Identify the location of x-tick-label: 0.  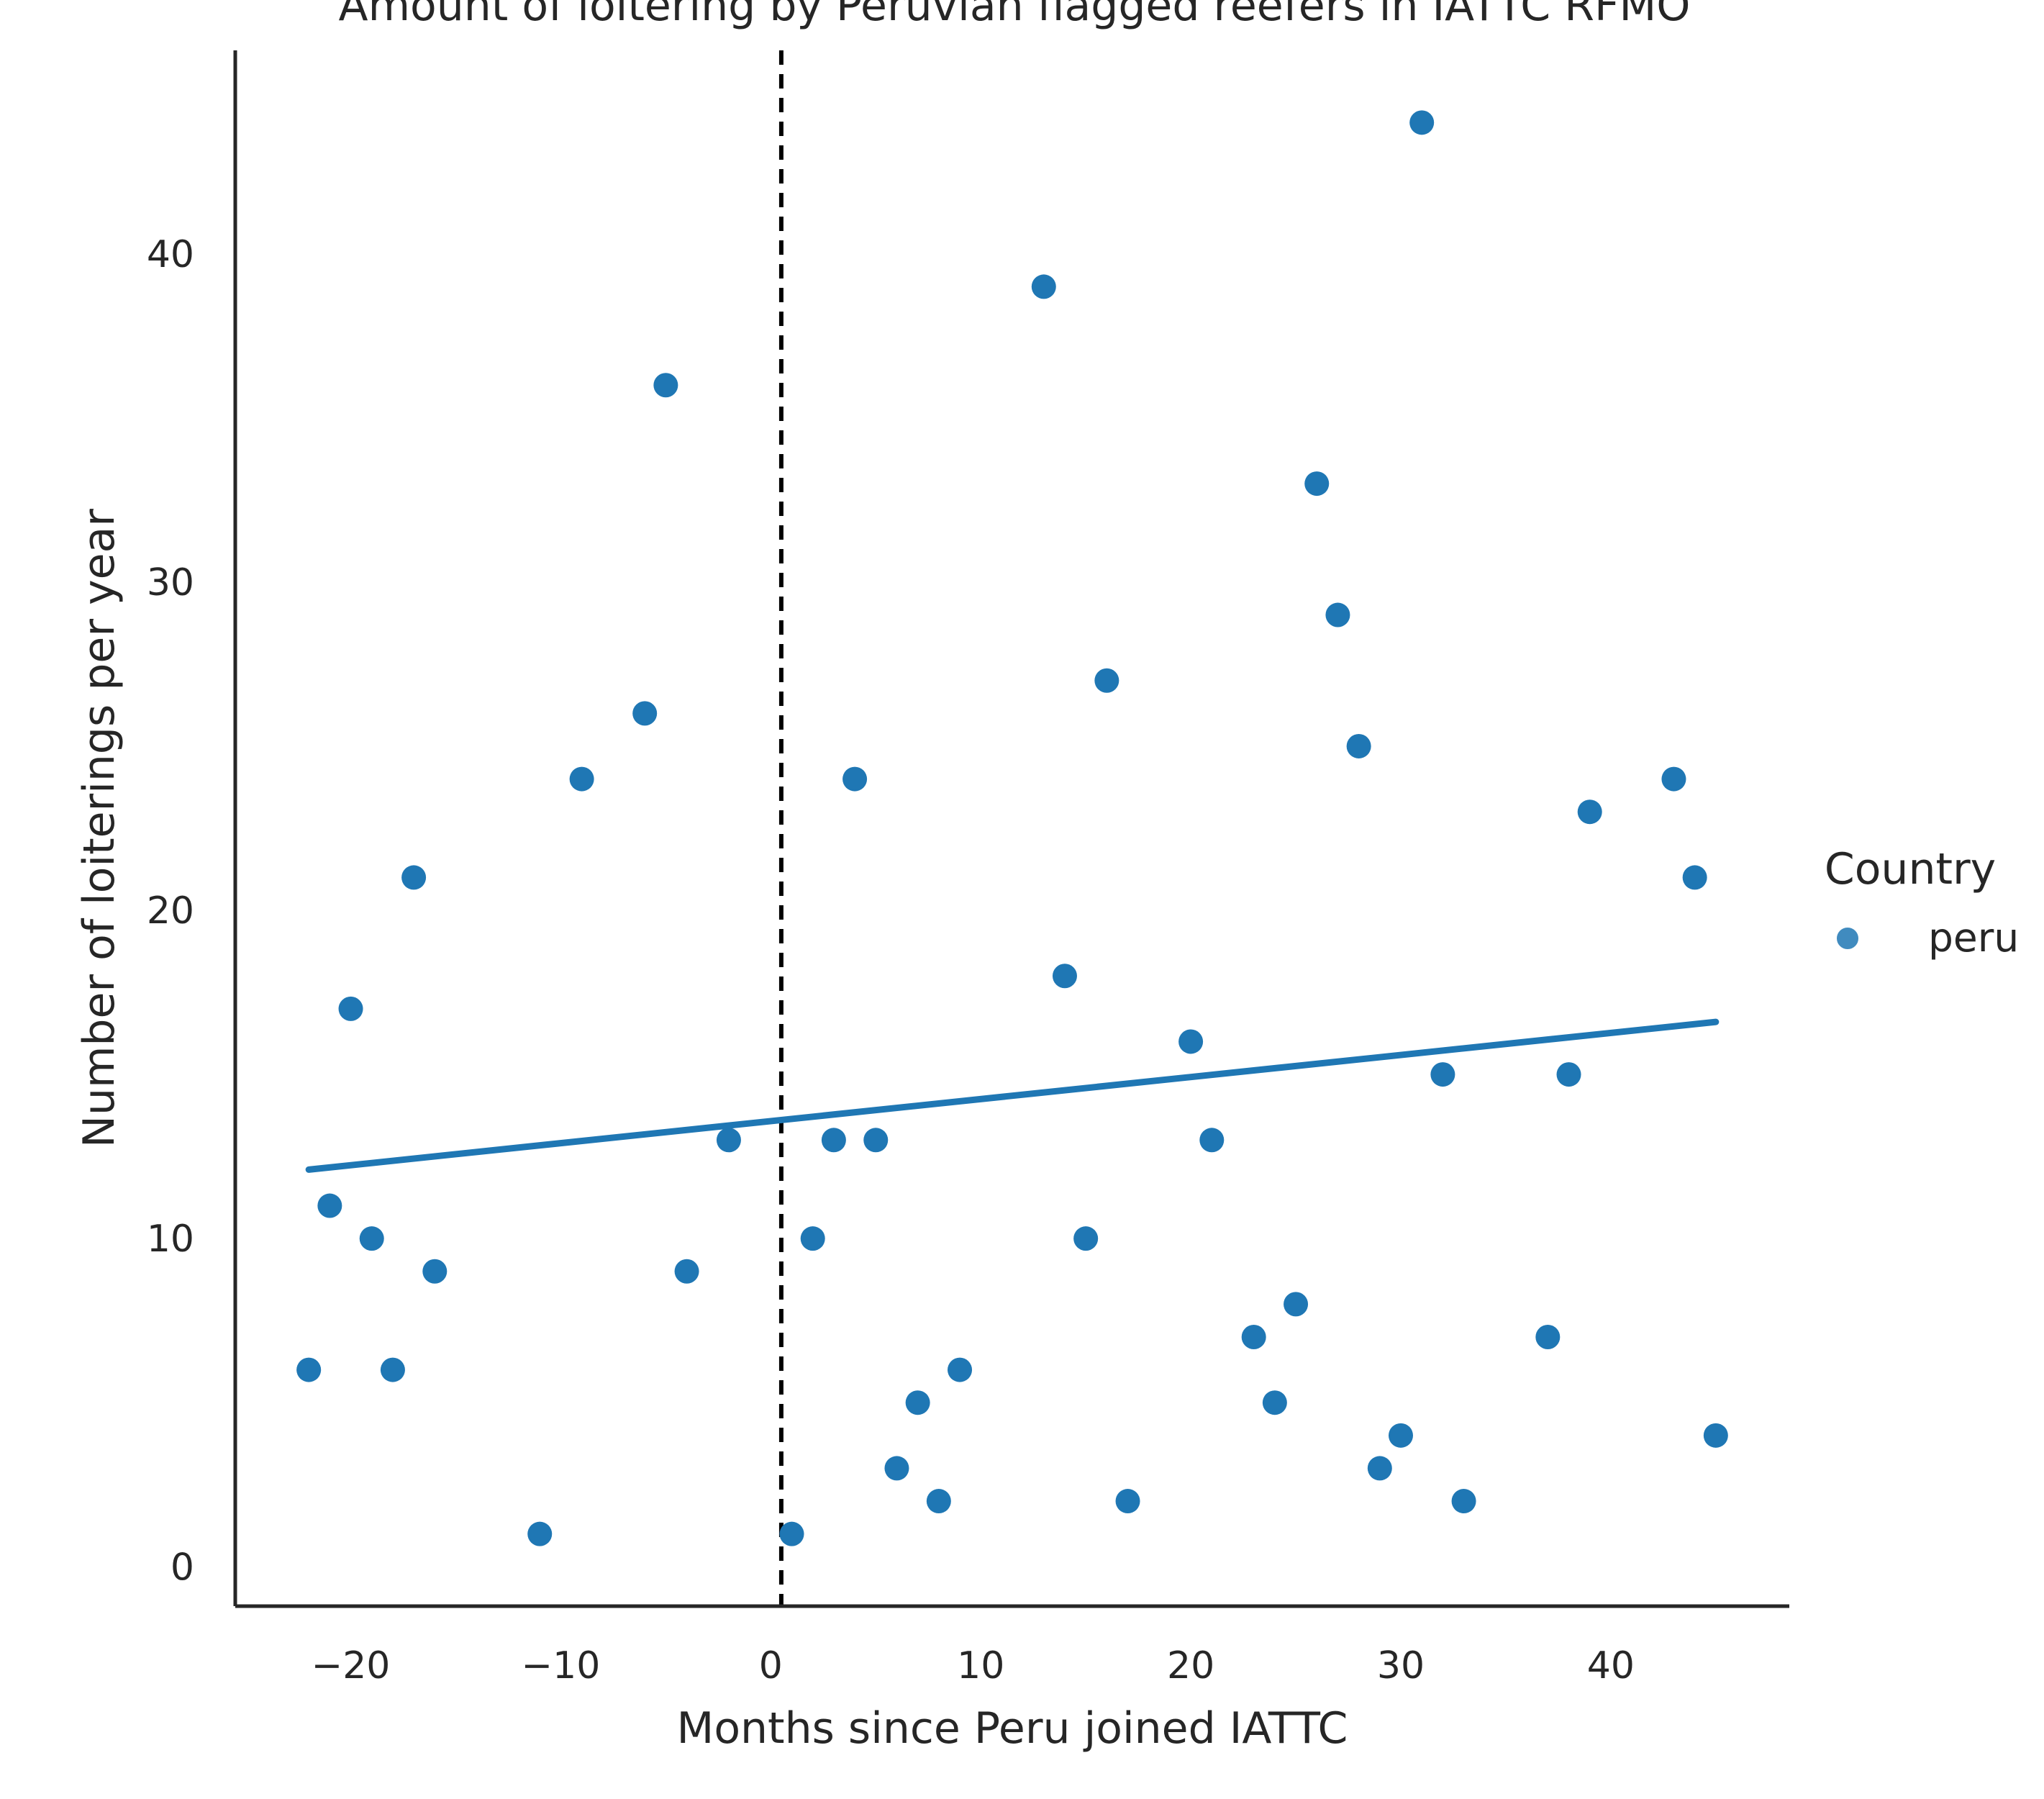
(771, 1666).